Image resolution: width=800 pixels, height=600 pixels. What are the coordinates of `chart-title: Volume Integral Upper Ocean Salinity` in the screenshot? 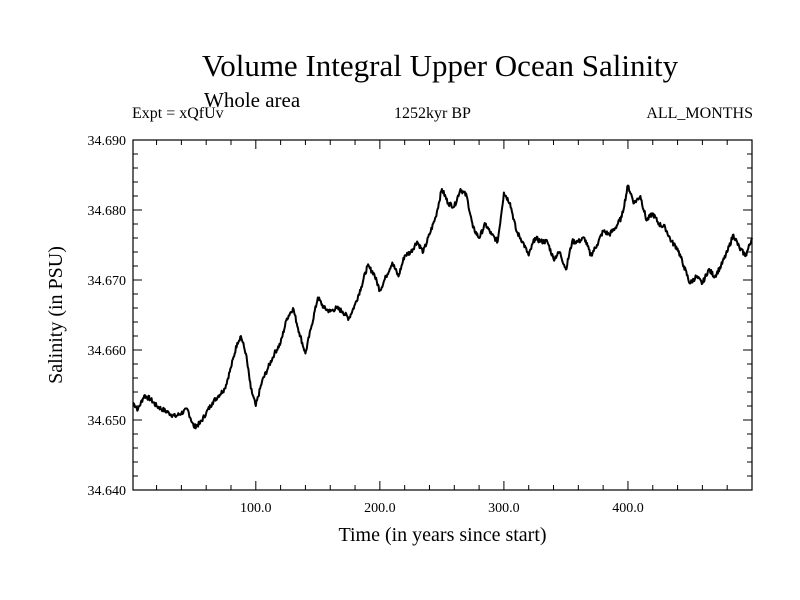 It's located at (440, 65).